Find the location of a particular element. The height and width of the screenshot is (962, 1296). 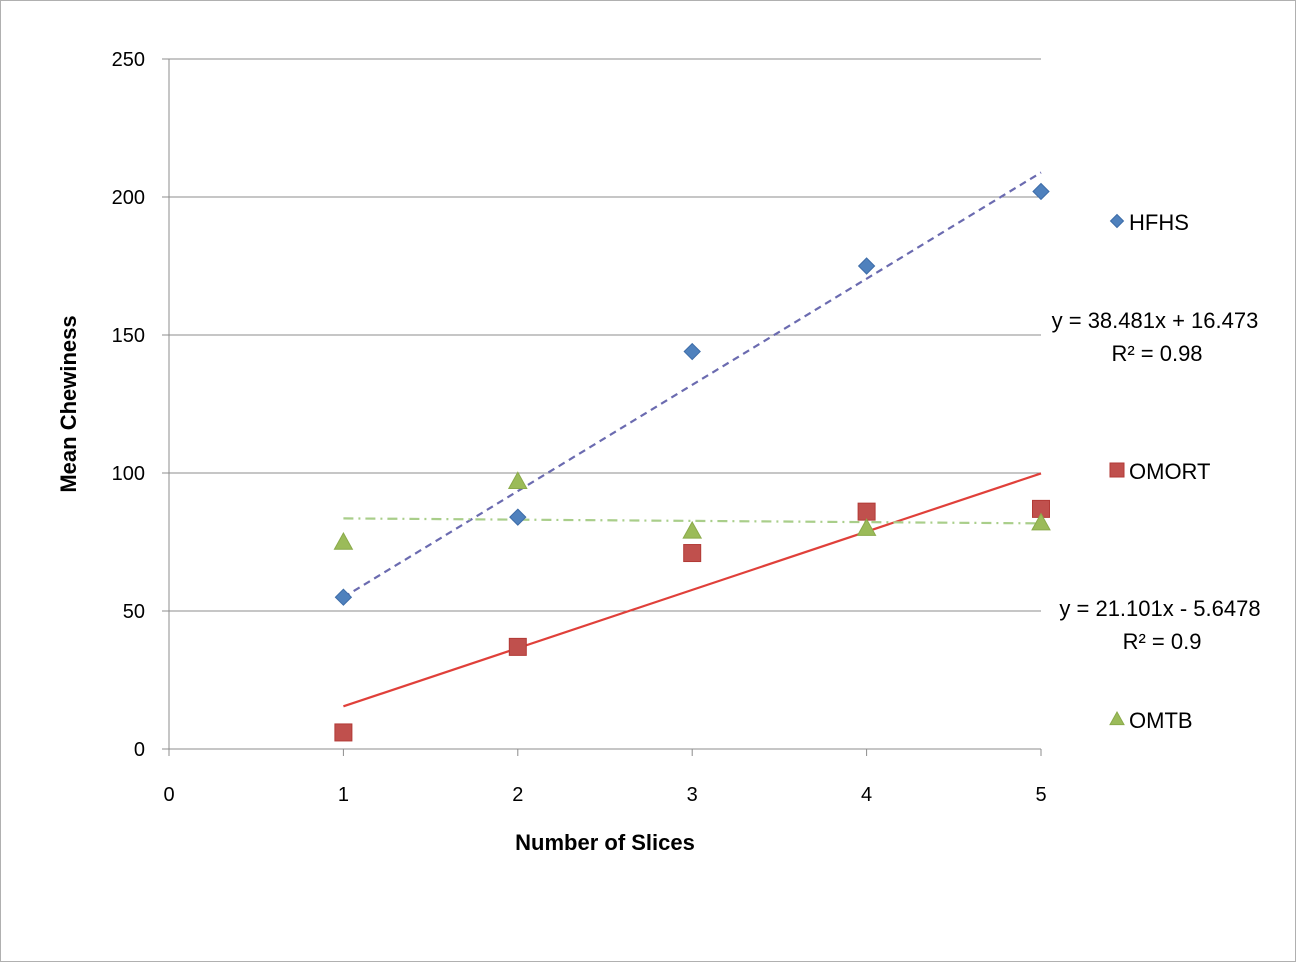

trendline-equation: y = 38.481x + 16.473 is located at coordinates (1155, 320).